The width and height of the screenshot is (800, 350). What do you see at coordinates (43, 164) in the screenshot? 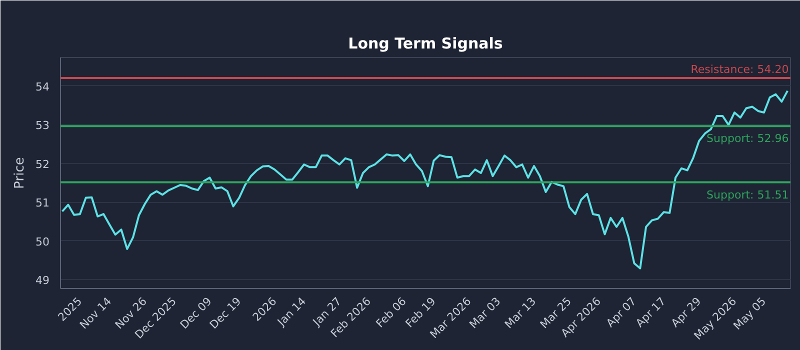
I see `y-tick-label: 52` at bounding box center [43, 164].